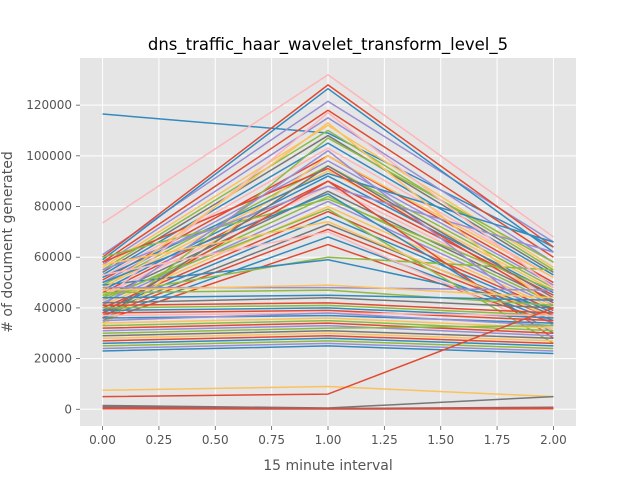 Image resolution: width=640 pixels, height=480 pixels. Describe the element at coordinates (384, 440) in the screenshot. I see `x-tick-label: 1.25` at that location.